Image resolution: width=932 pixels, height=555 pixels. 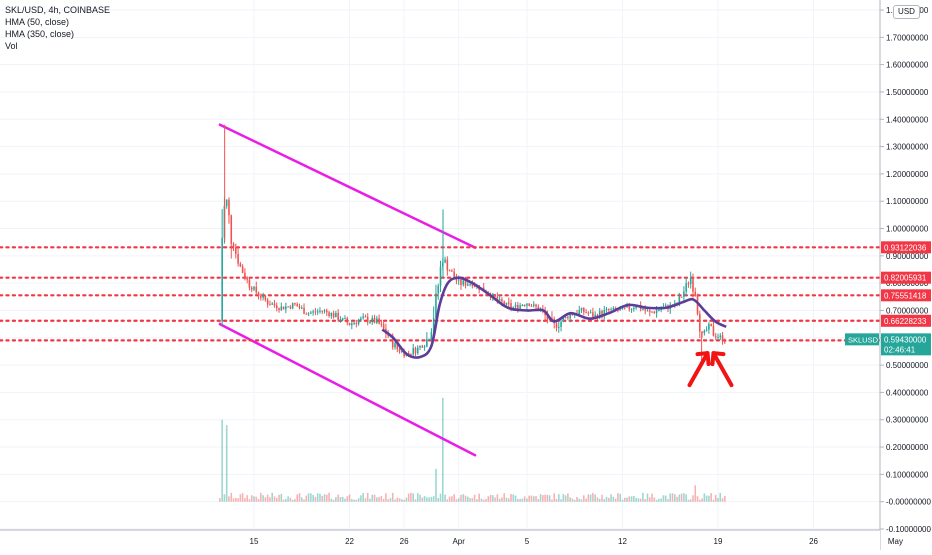 I want to click on y-tick-label: 0.70000000, so click(x=907, y=310).